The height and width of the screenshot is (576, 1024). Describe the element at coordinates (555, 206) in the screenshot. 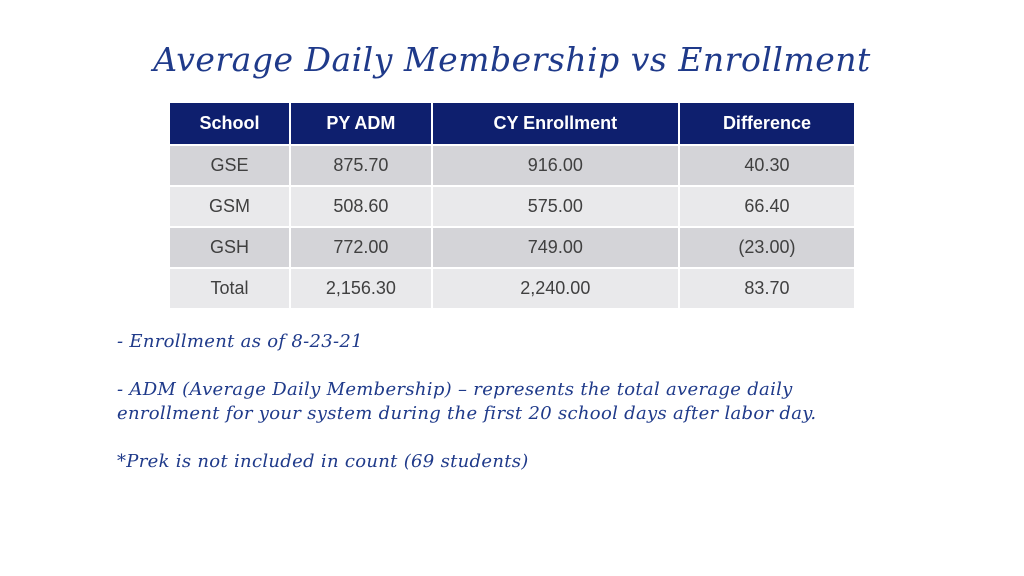

I see `cell-cy-enrollment: 575.00` at that location.